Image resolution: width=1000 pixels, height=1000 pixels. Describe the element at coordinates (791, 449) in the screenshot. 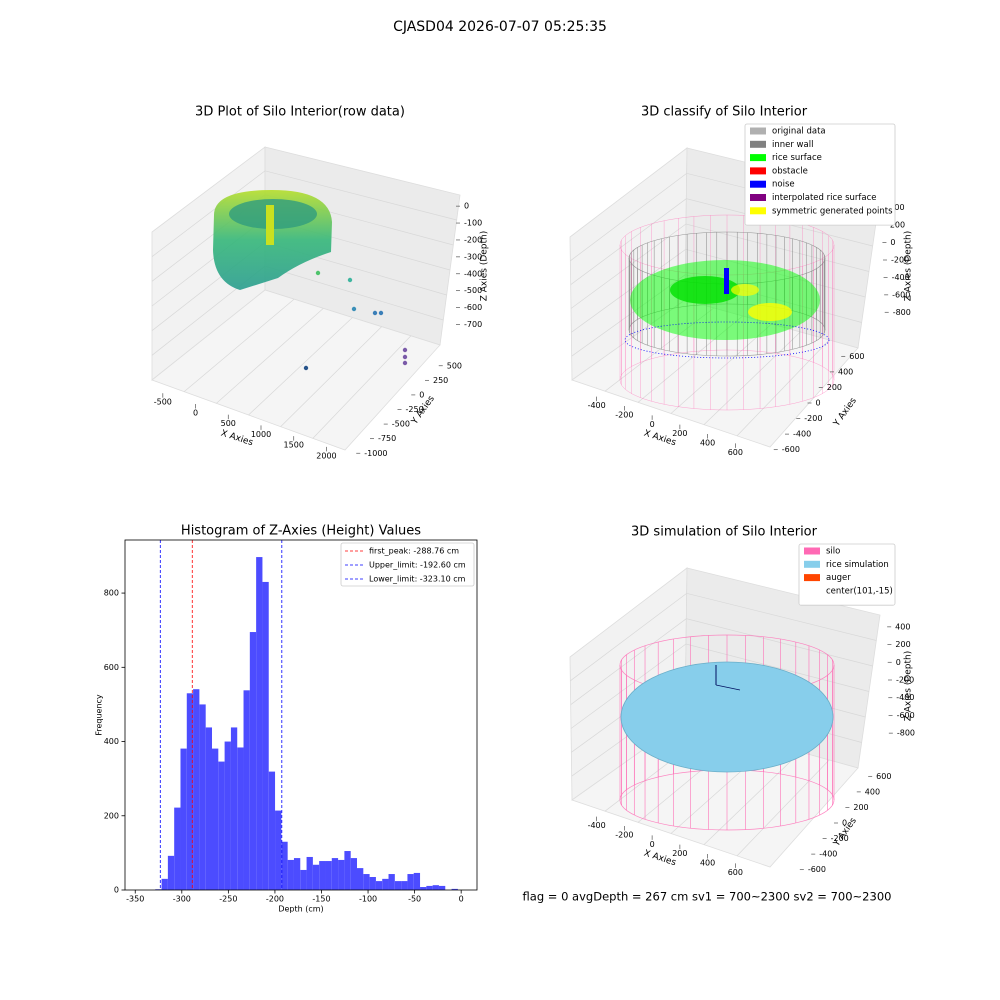

I see `y-tick-label: -600` at that location.